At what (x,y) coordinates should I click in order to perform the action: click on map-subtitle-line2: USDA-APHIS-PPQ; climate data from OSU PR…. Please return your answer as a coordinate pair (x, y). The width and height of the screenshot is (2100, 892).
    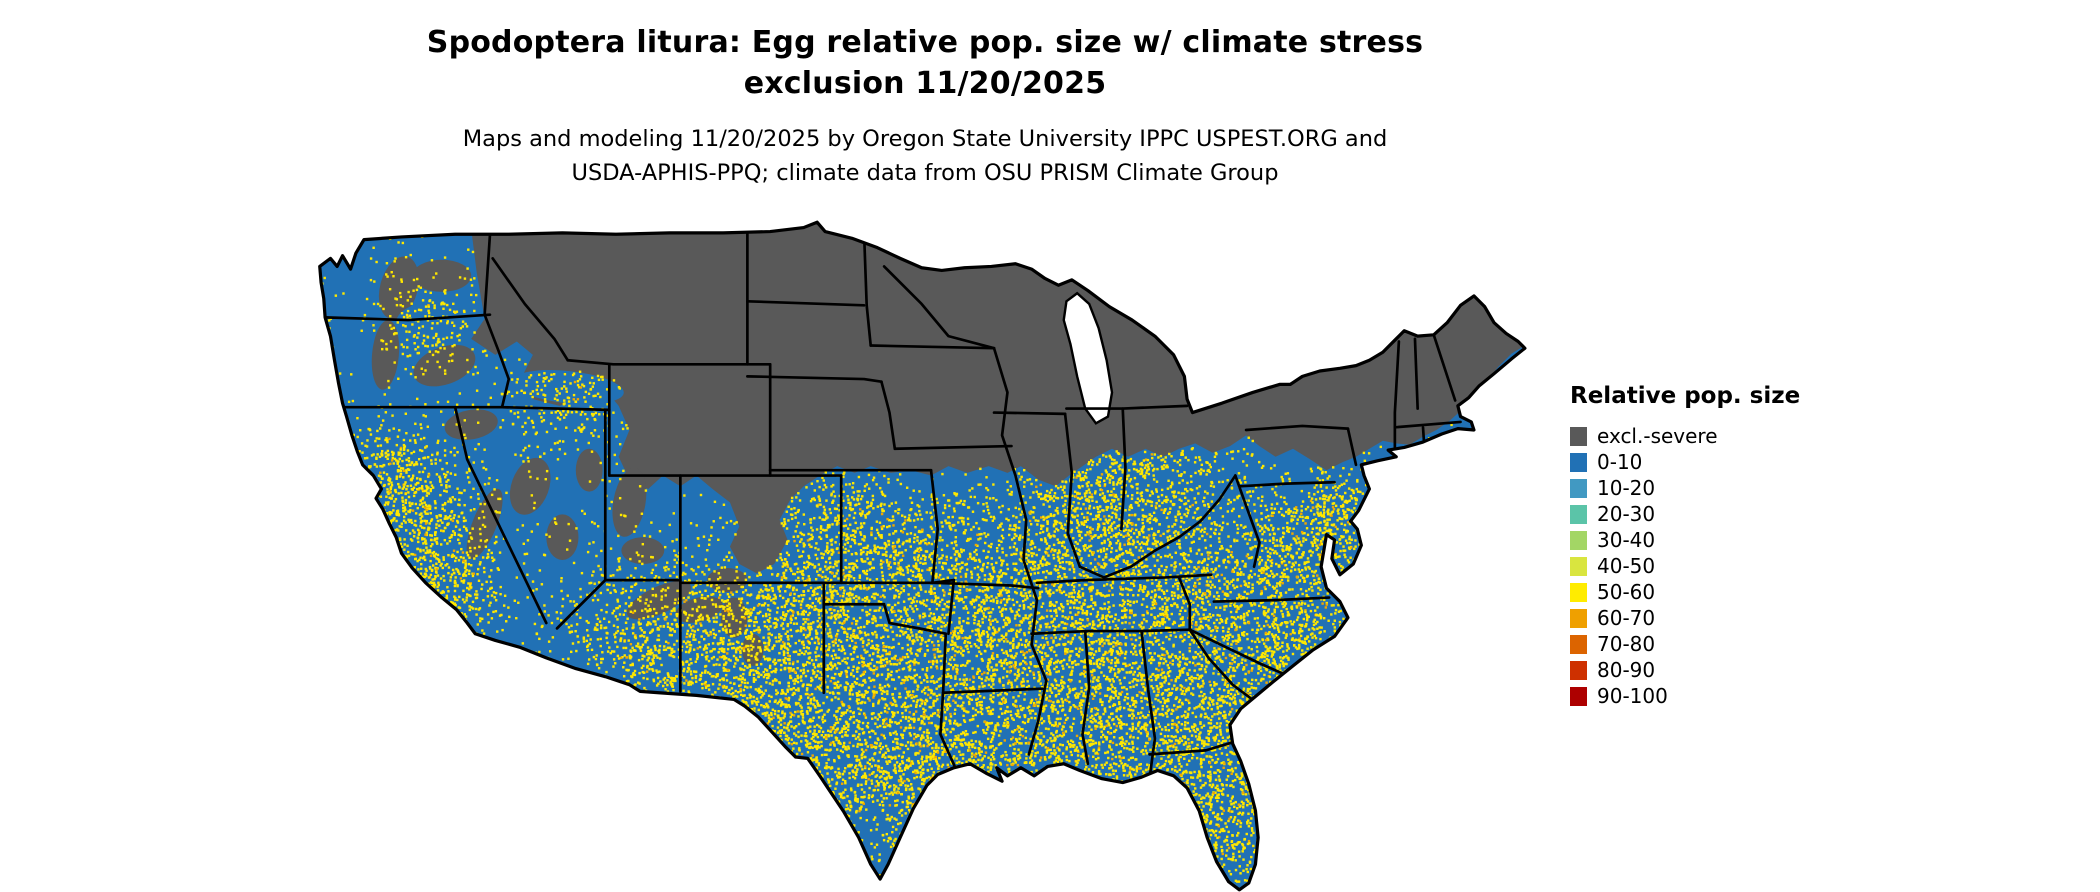
    Looking at the image, I should click on (925, 172).